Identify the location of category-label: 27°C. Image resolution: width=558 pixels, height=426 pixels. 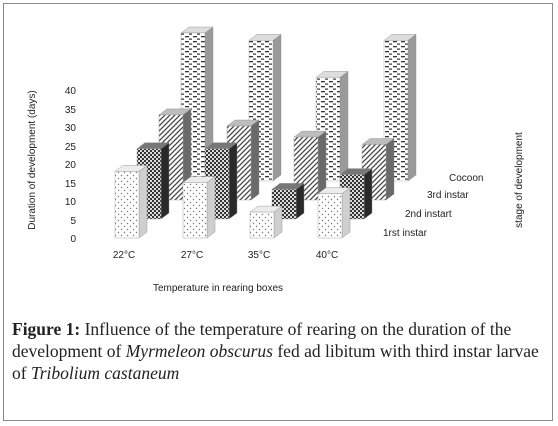
(192, 255).